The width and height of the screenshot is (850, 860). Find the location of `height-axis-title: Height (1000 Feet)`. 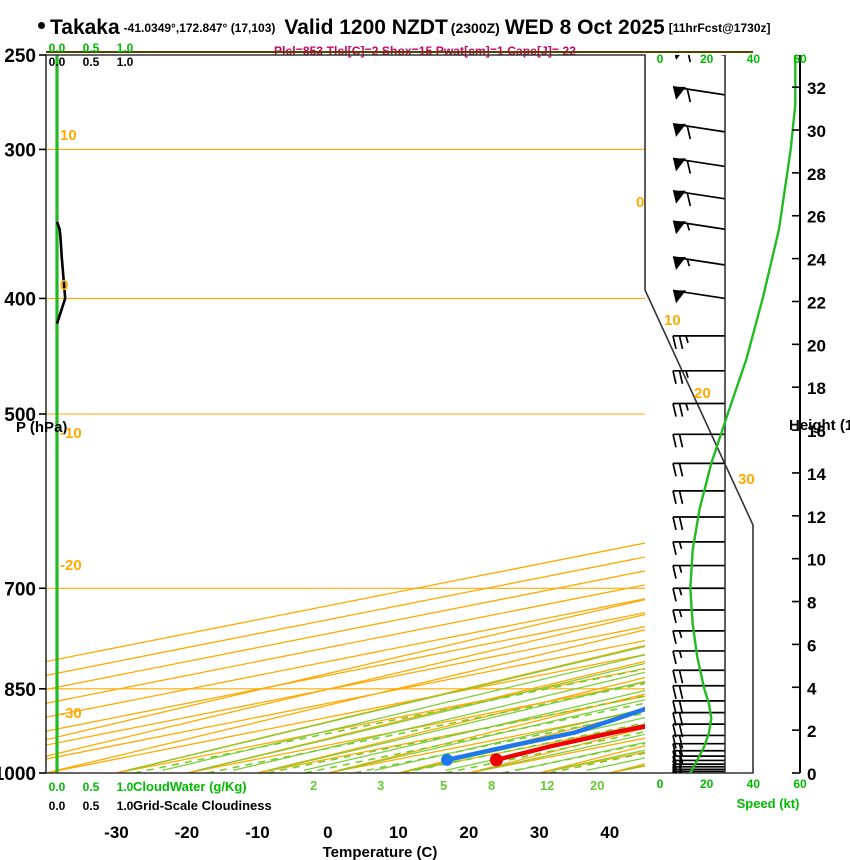

height-axis-title: Height (1000 Feet) is located at coordinates (819, 425).